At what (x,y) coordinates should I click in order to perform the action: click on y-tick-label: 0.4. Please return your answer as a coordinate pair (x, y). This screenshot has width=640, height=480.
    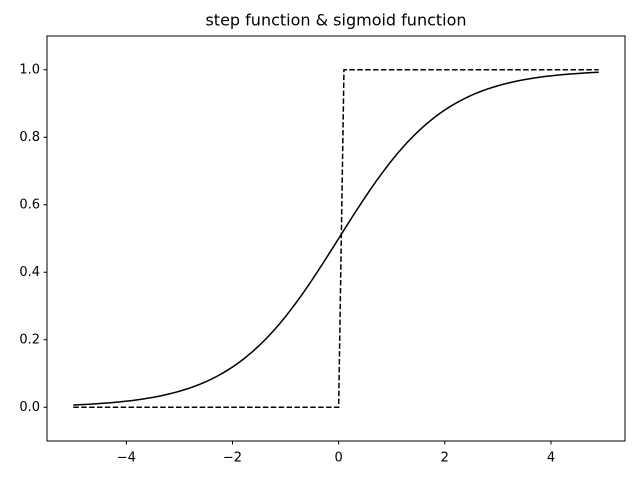
    Looking at the image, I should click on (29, 272).